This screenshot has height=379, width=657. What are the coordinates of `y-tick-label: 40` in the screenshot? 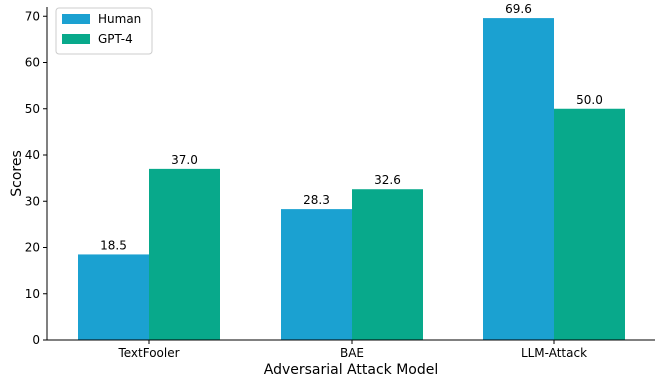 It's located at (32, 155).